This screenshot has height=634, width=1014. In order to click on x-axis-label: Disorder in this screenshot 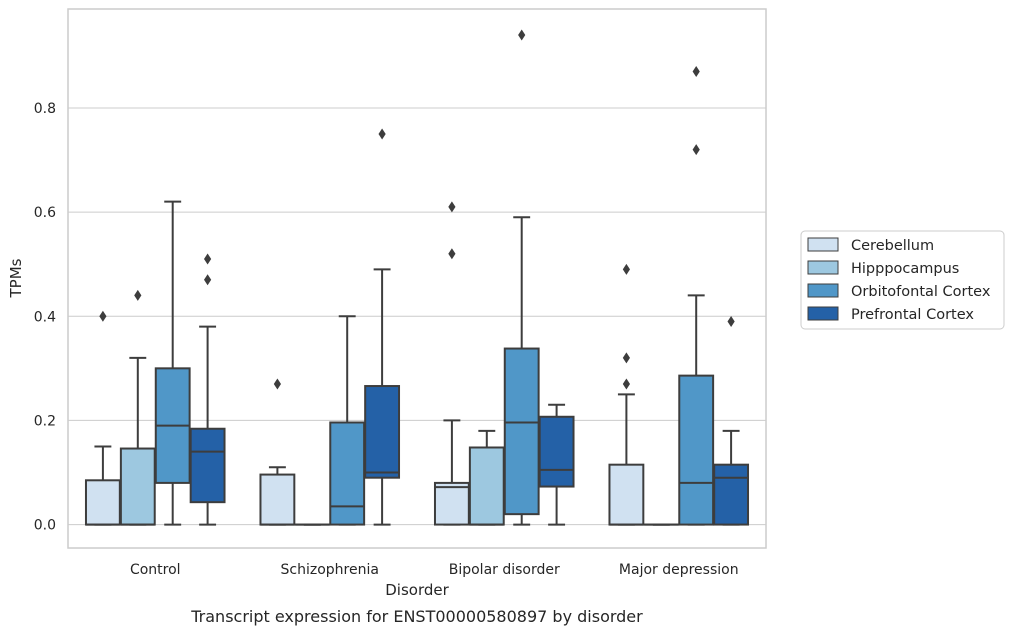, I will do `click(417, 590)`.